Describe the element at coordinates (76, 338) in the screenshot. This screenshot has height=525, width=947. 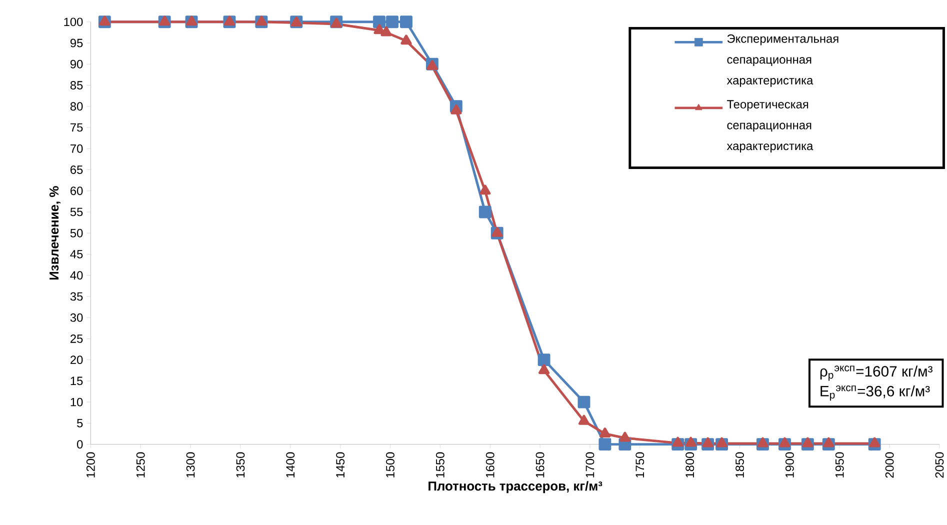
I see `y-tick-label: 25` at that location.